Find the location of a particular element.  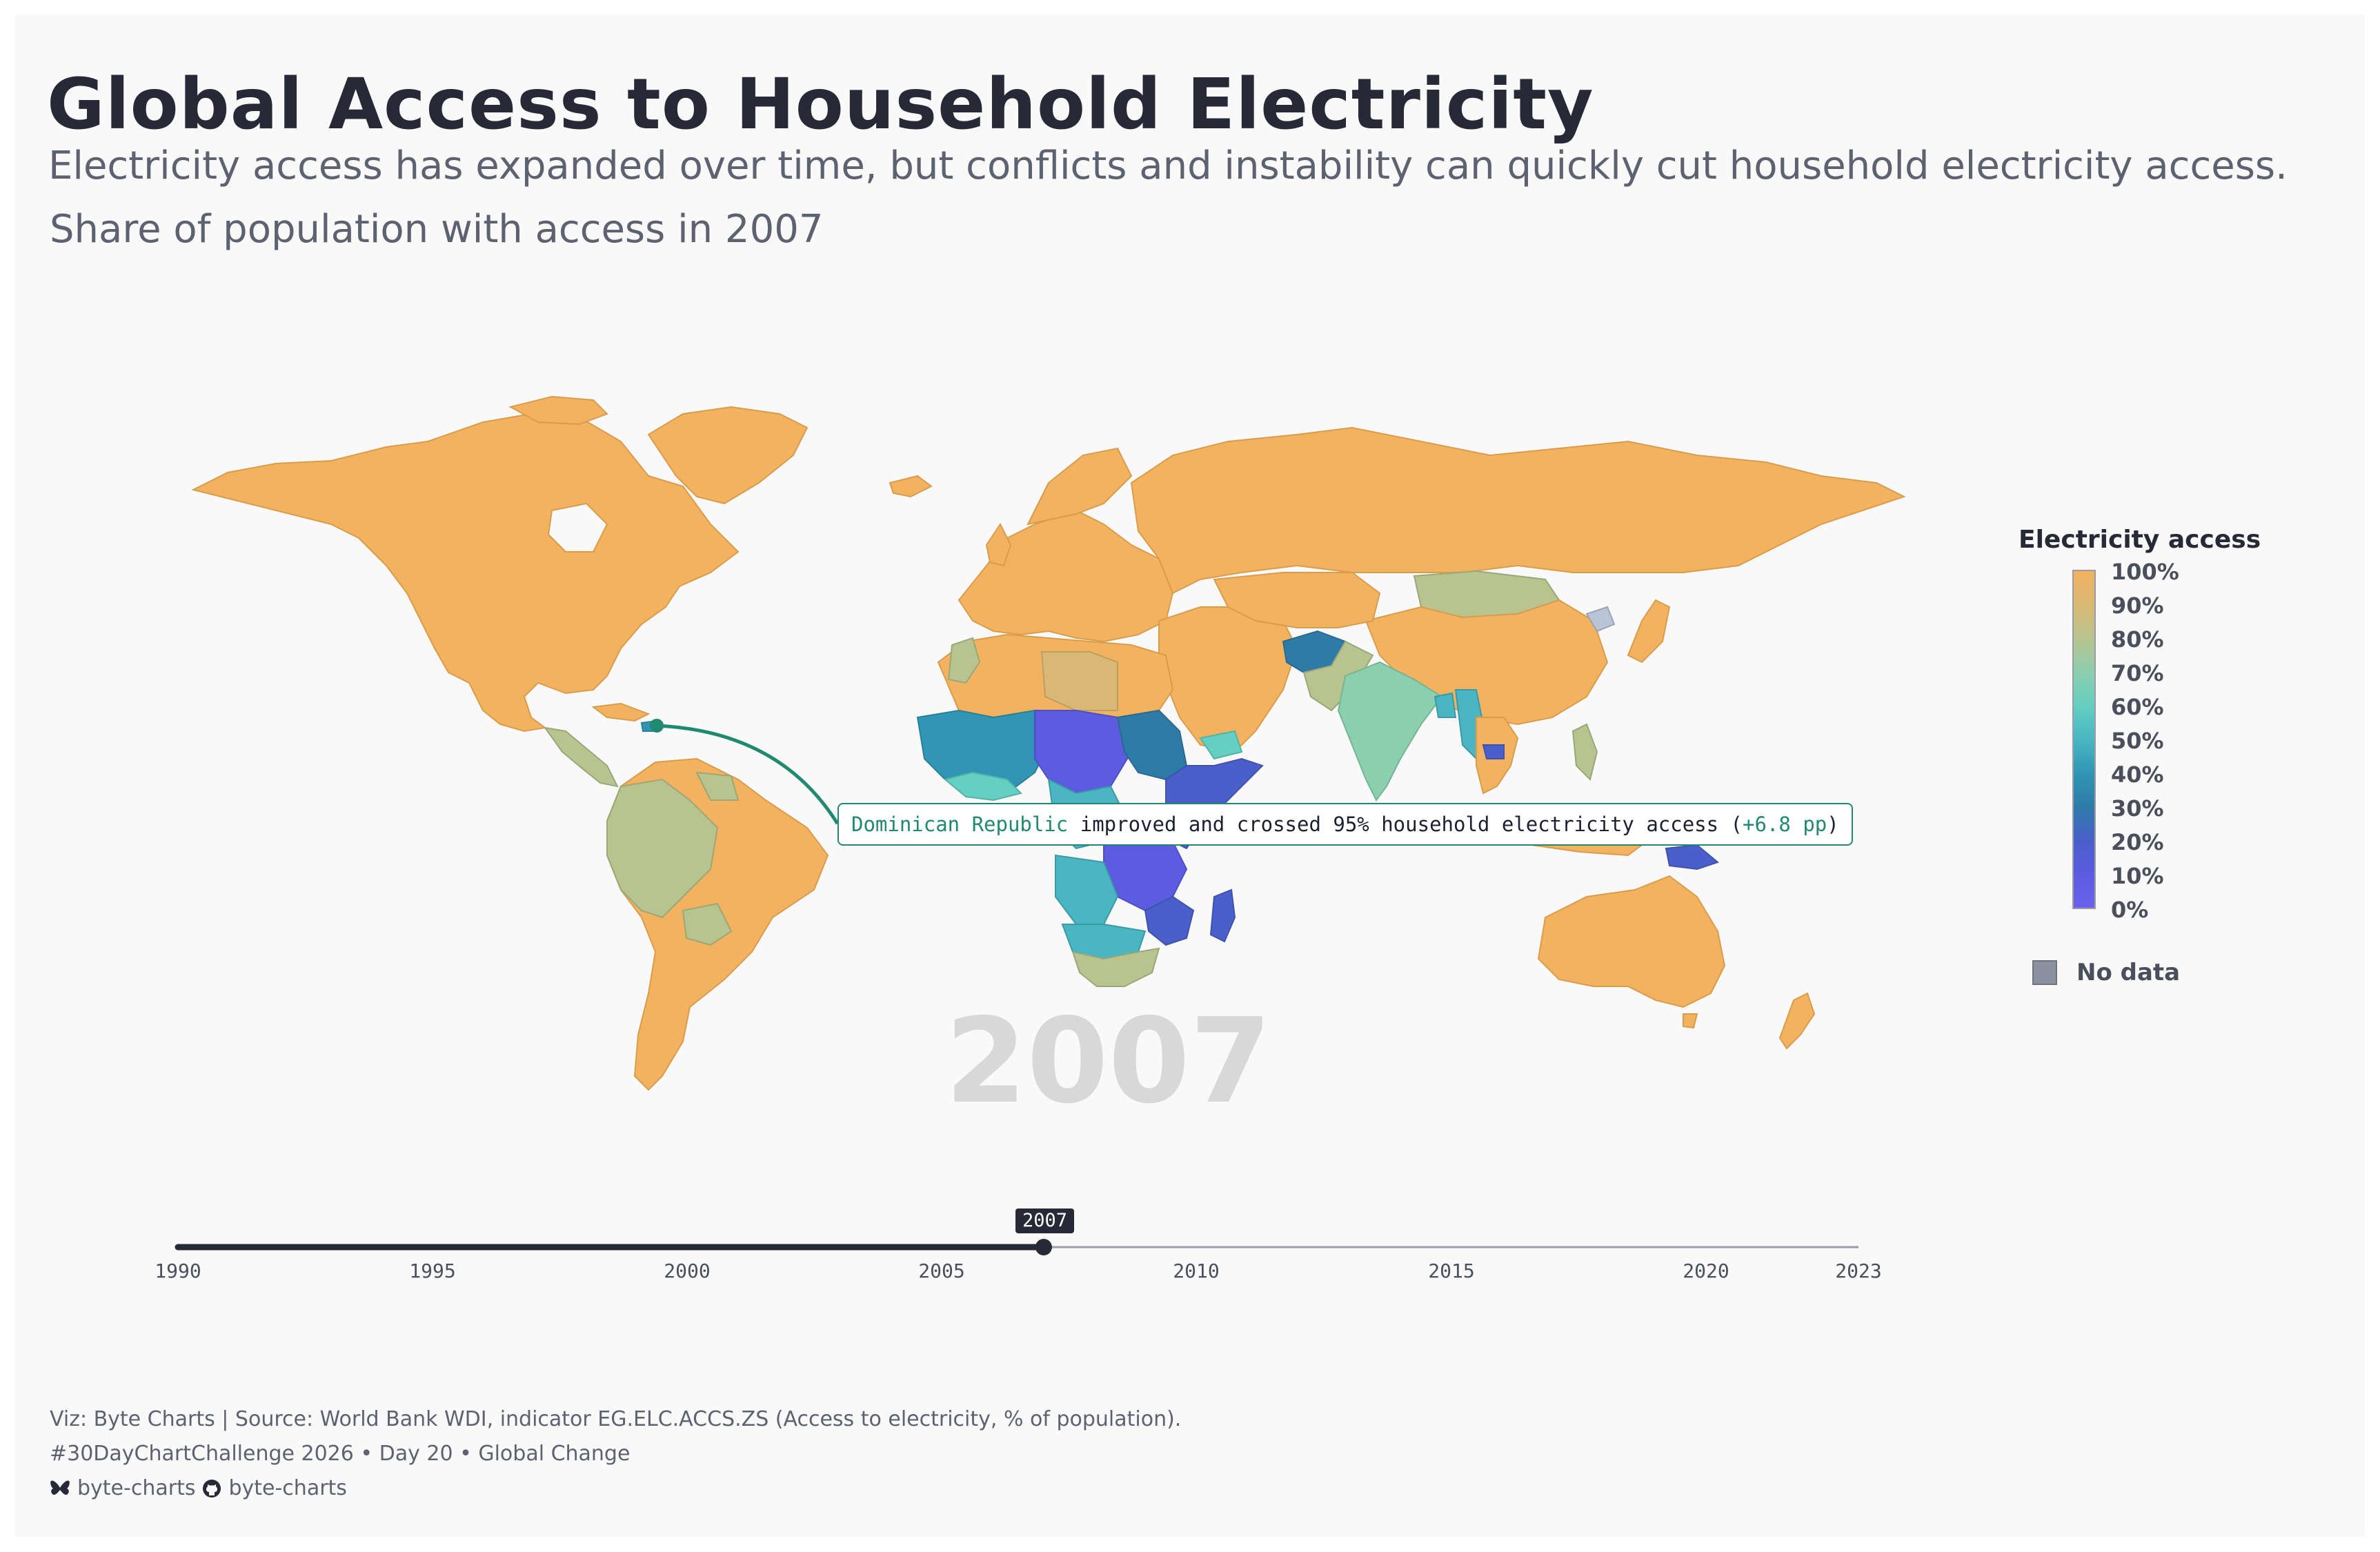

region-hudson-bay is located at coordinates (577, 527).